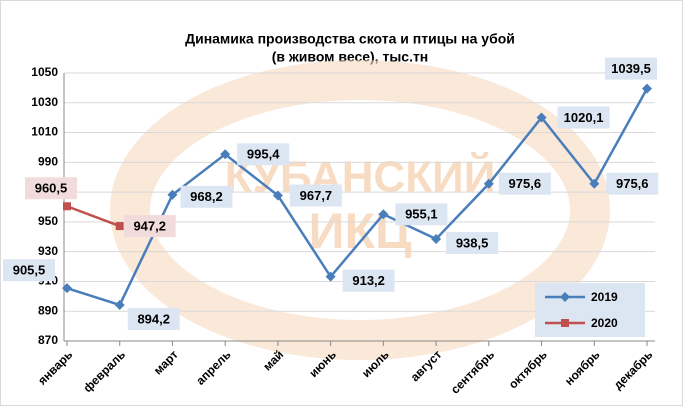 This screenshot has height=406, width=683. I want to click on value-label: 995,4, so click(263, 154).